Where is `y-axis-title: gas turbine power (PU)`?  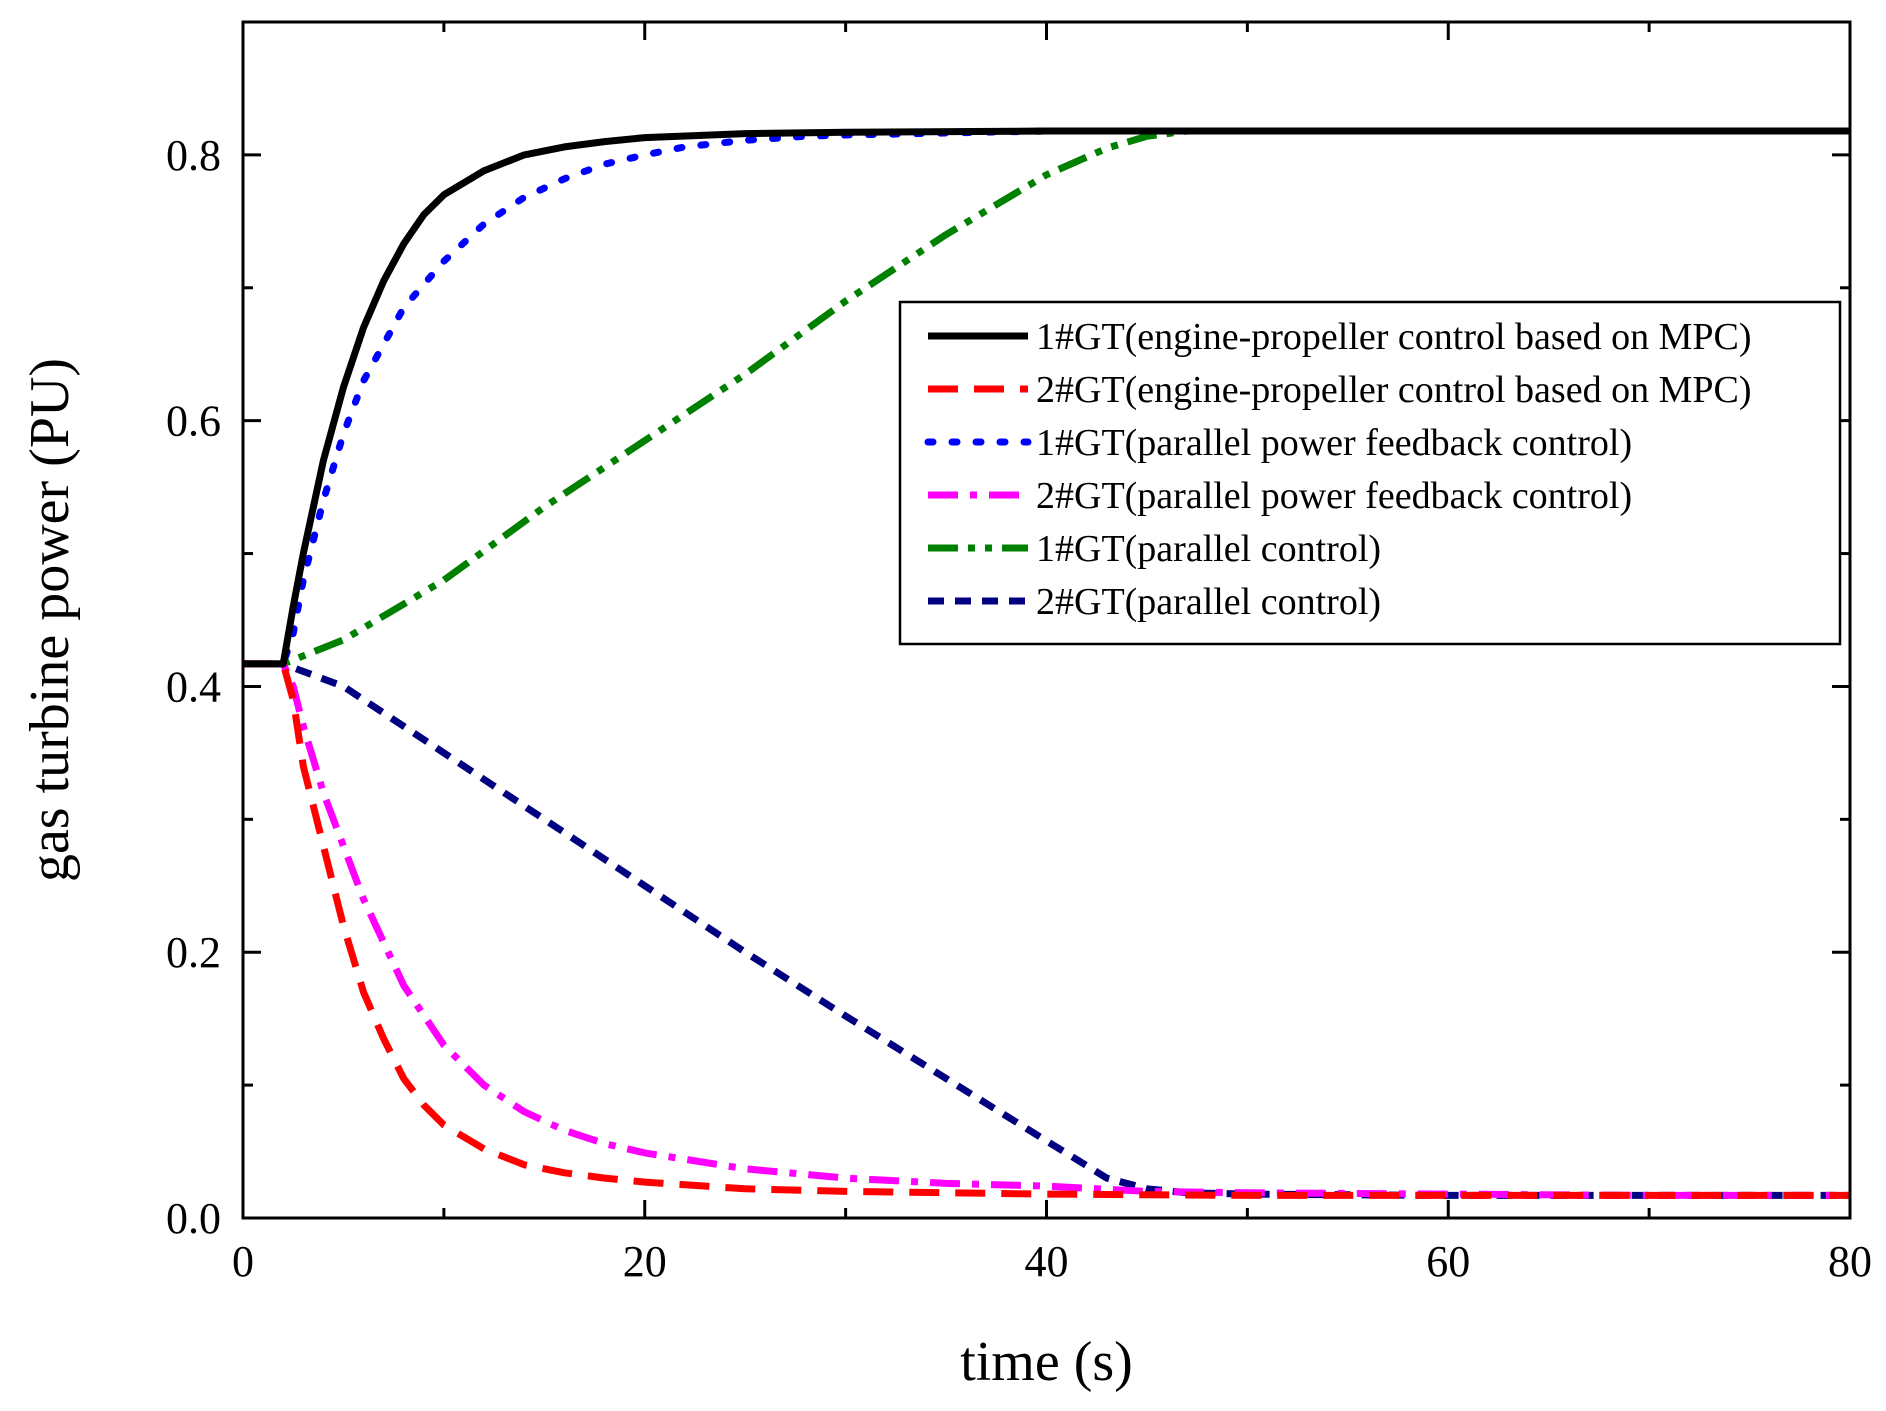 y-axis-title: gas turbine power (PU) is located at coordinates (50, 620).